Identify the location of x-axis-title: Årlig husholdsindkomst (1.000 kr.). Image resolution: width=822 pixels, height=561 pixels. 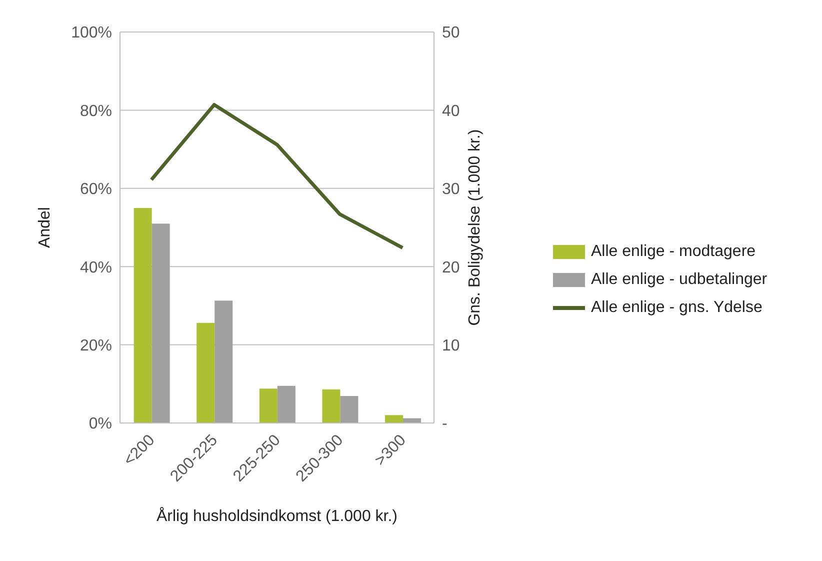
(277, 516).